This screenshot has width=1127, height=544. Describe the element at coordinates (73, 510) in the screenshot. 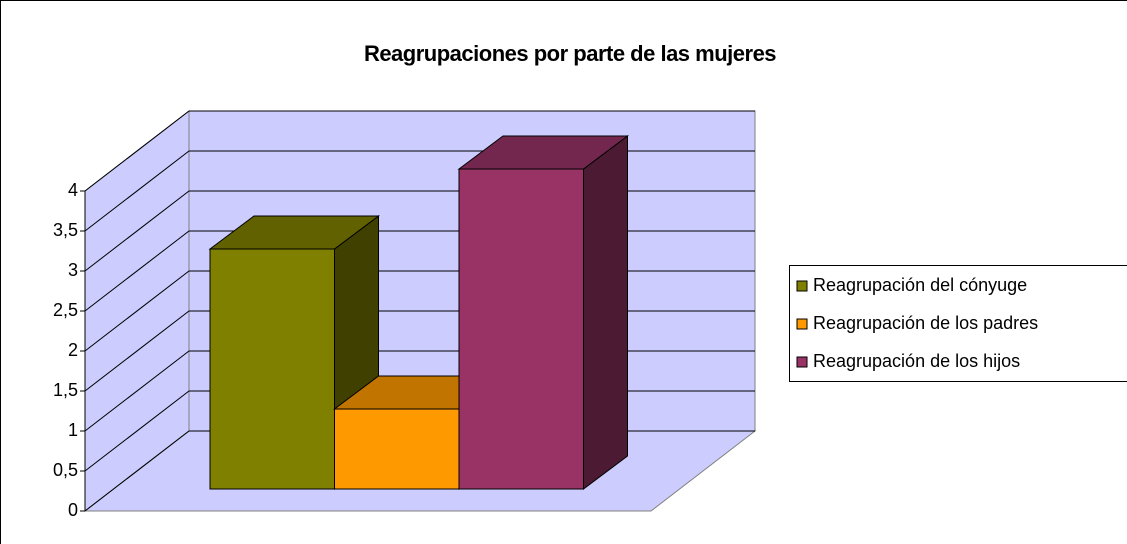

I see `y-tick-label: 0` at that location.